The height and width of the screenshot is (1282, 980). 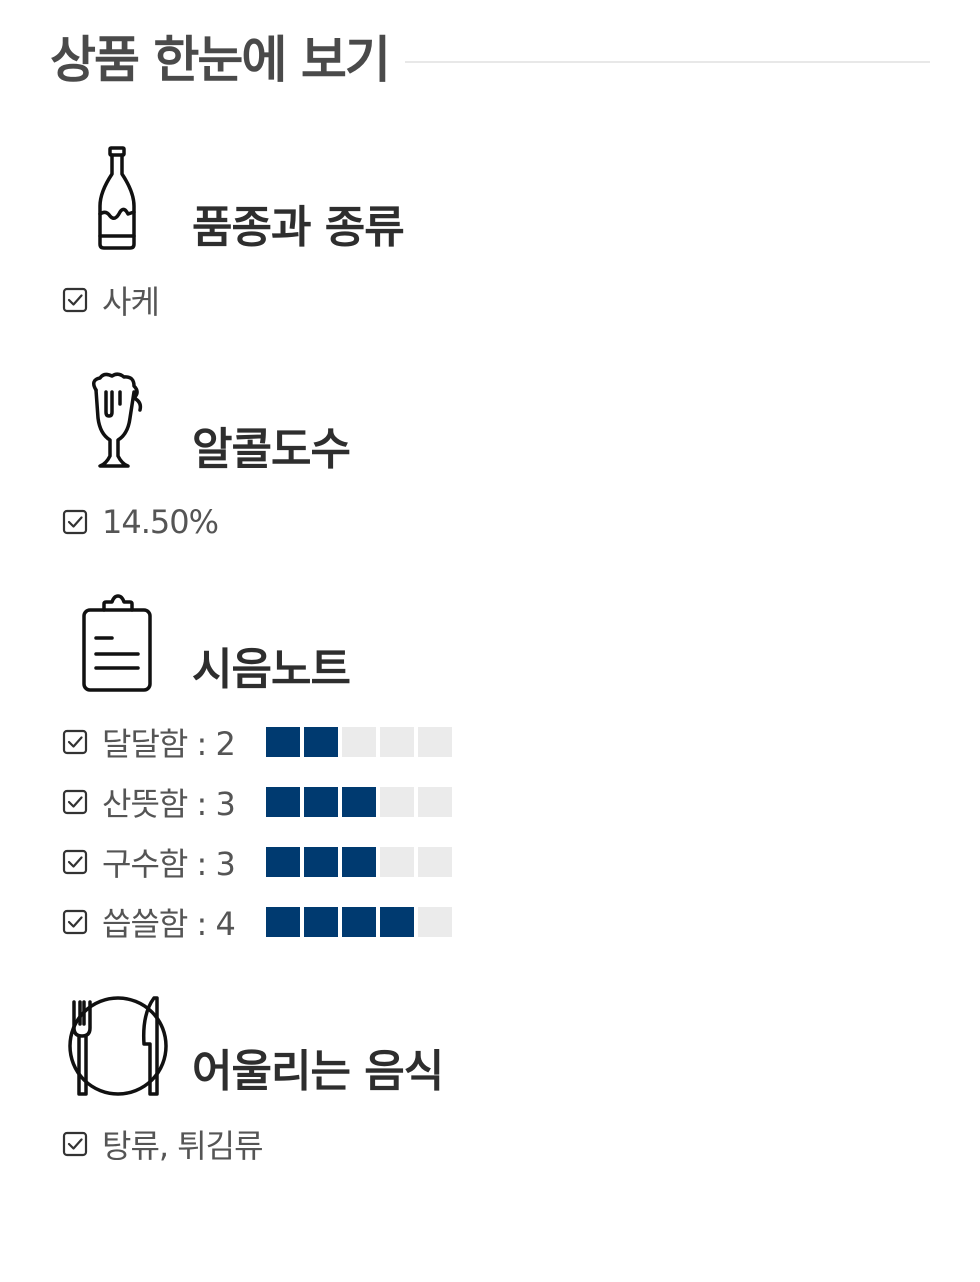 I want to click on section-variety: 품종과 종류, so click(x=362, y=205).